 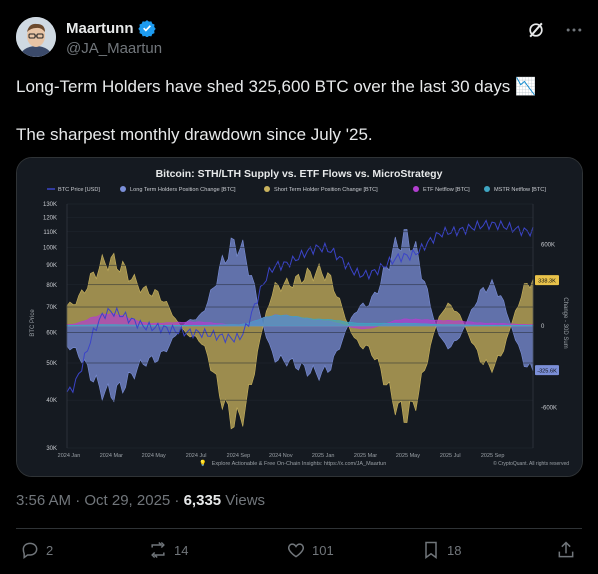 I want to click on share-button, so click(x=566, y=550).